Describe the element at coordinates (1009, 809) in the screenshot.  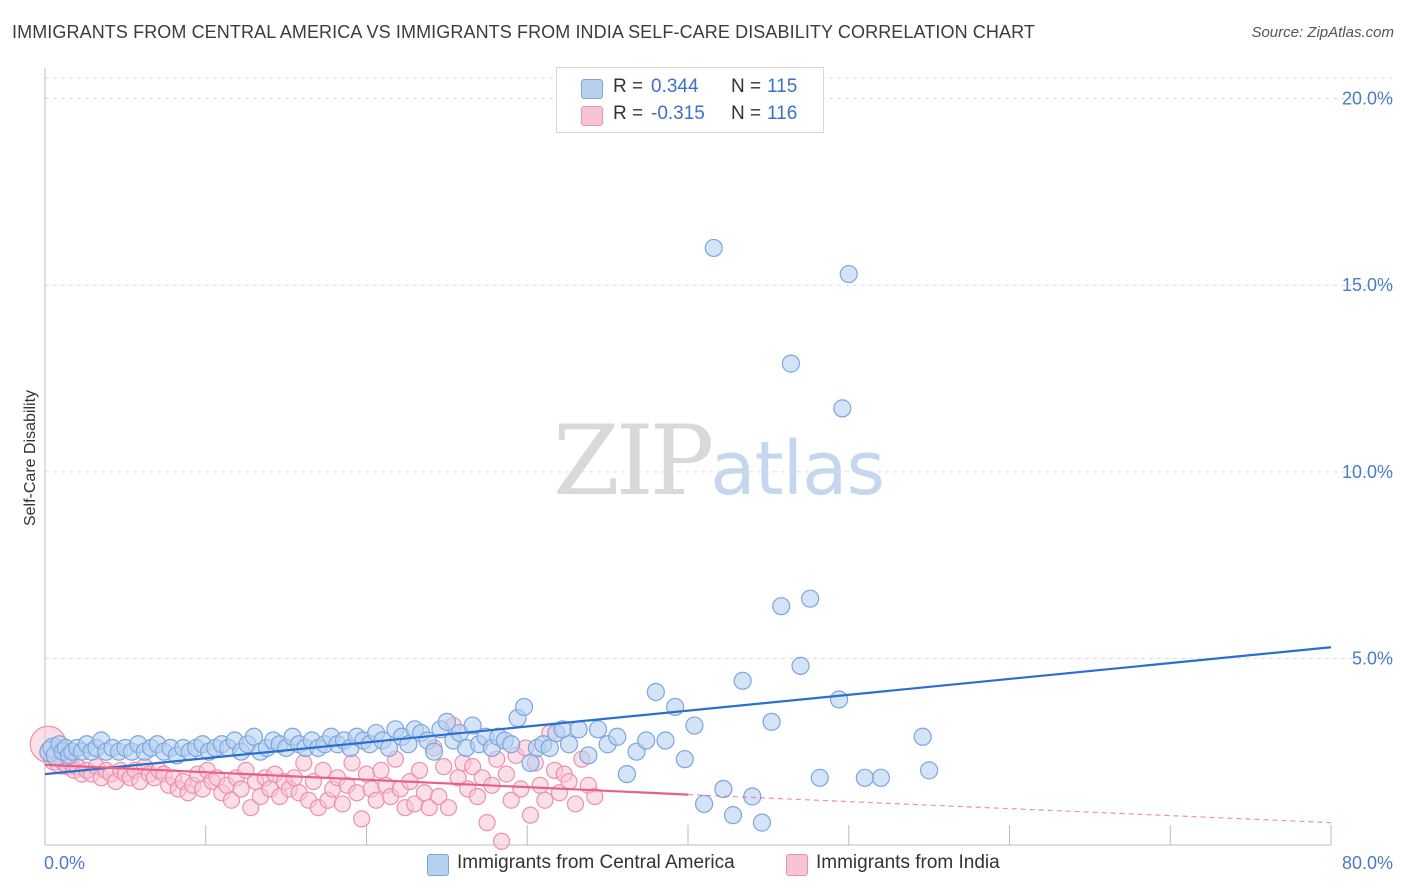
I see `india-trend-line-extension` at that location.